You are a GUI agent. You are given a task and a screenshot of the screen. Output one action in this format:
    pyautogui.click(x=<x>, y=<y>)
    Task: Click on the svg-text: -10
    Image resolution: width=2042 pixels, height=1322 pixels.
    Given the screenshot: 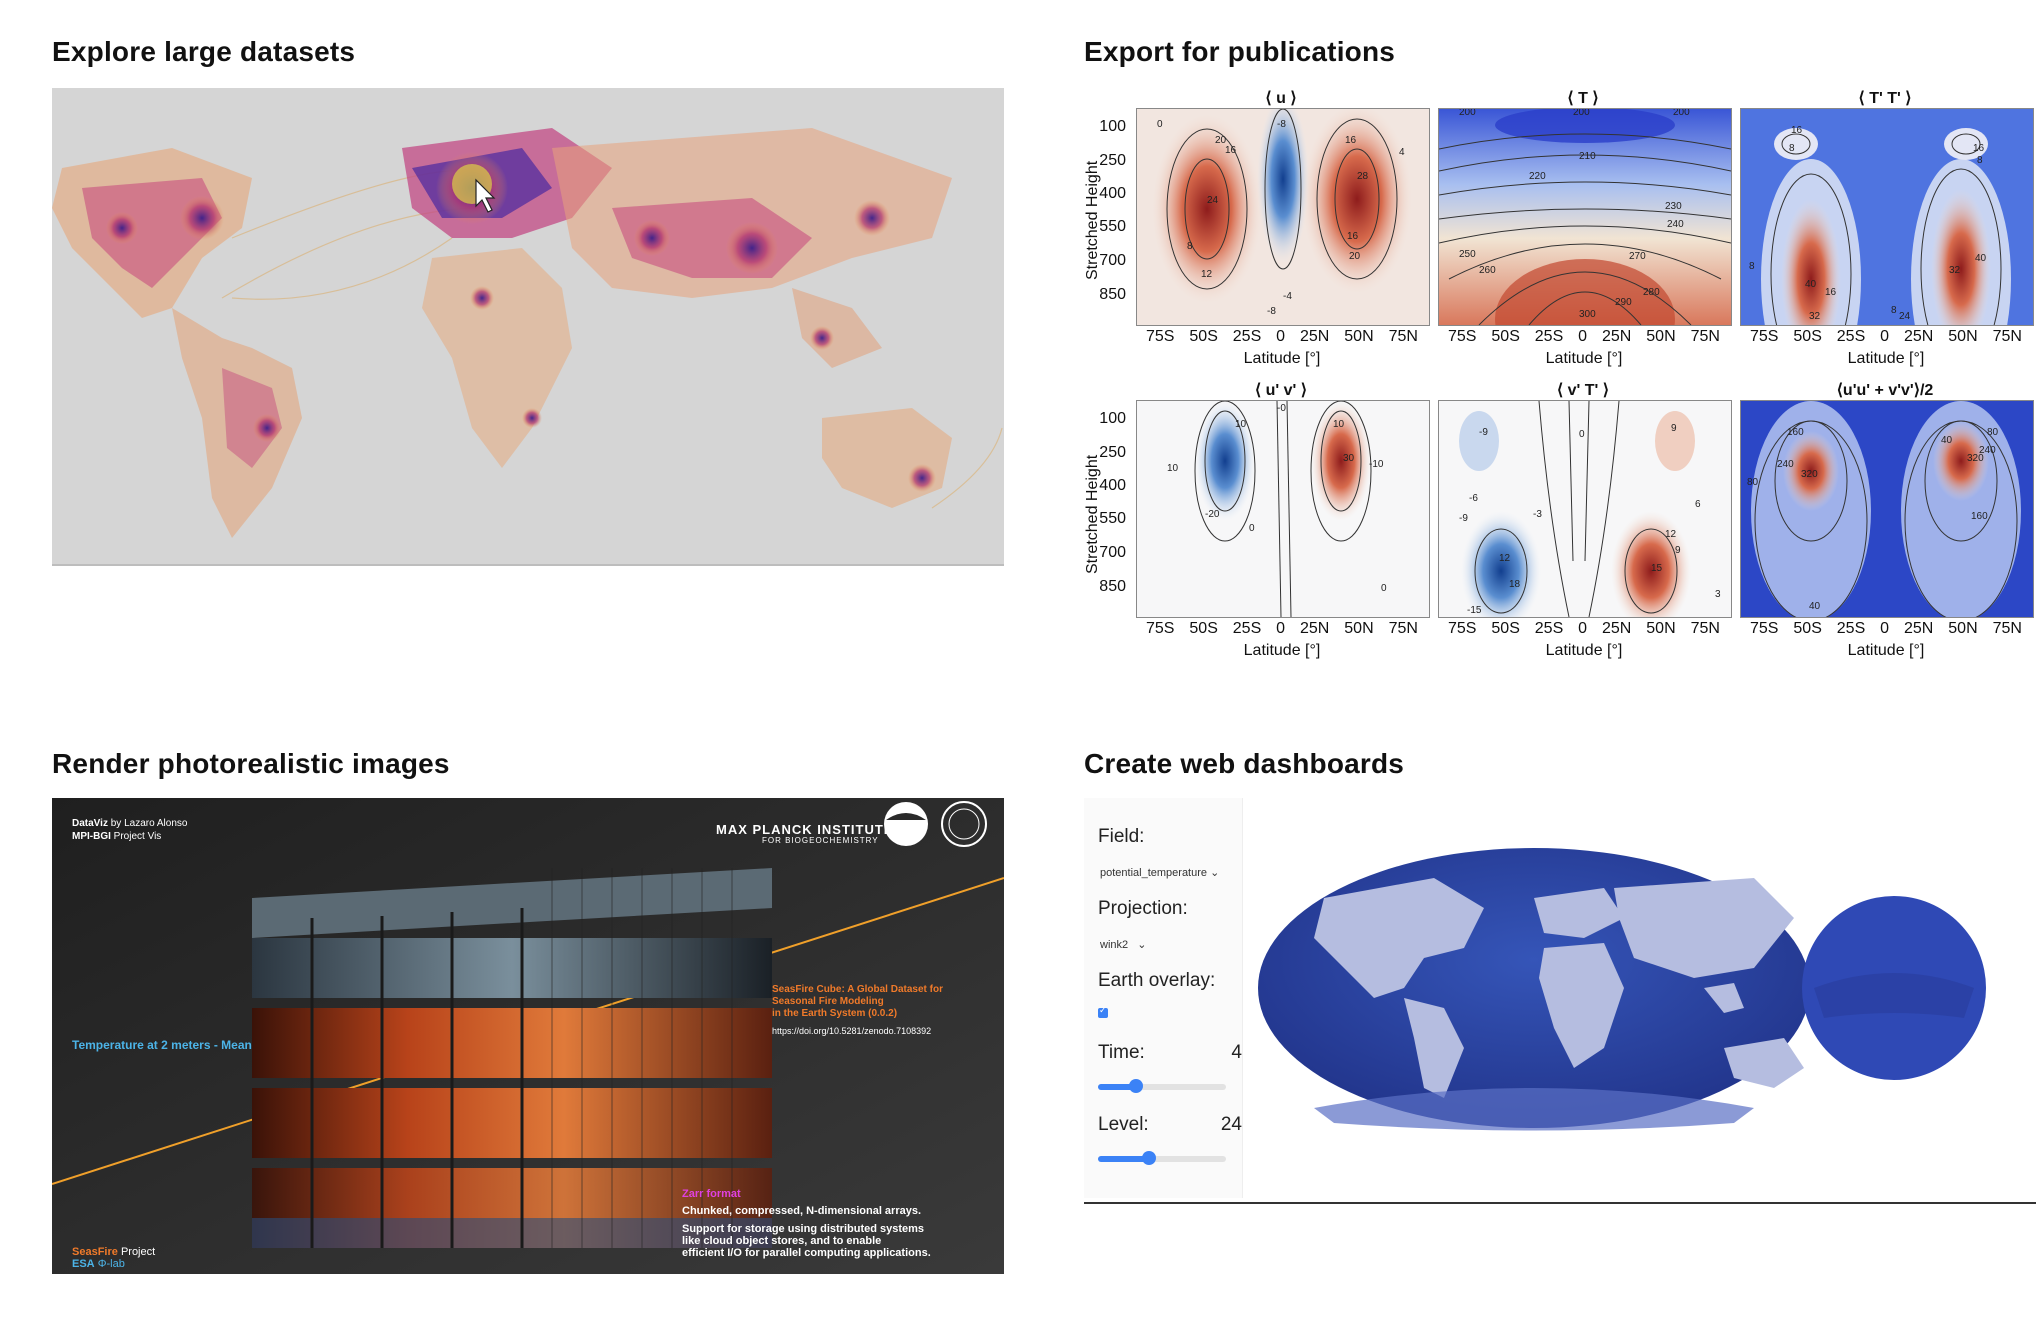 What is the action you would take?
    pyautogui.click(x=1376, y=464)
    